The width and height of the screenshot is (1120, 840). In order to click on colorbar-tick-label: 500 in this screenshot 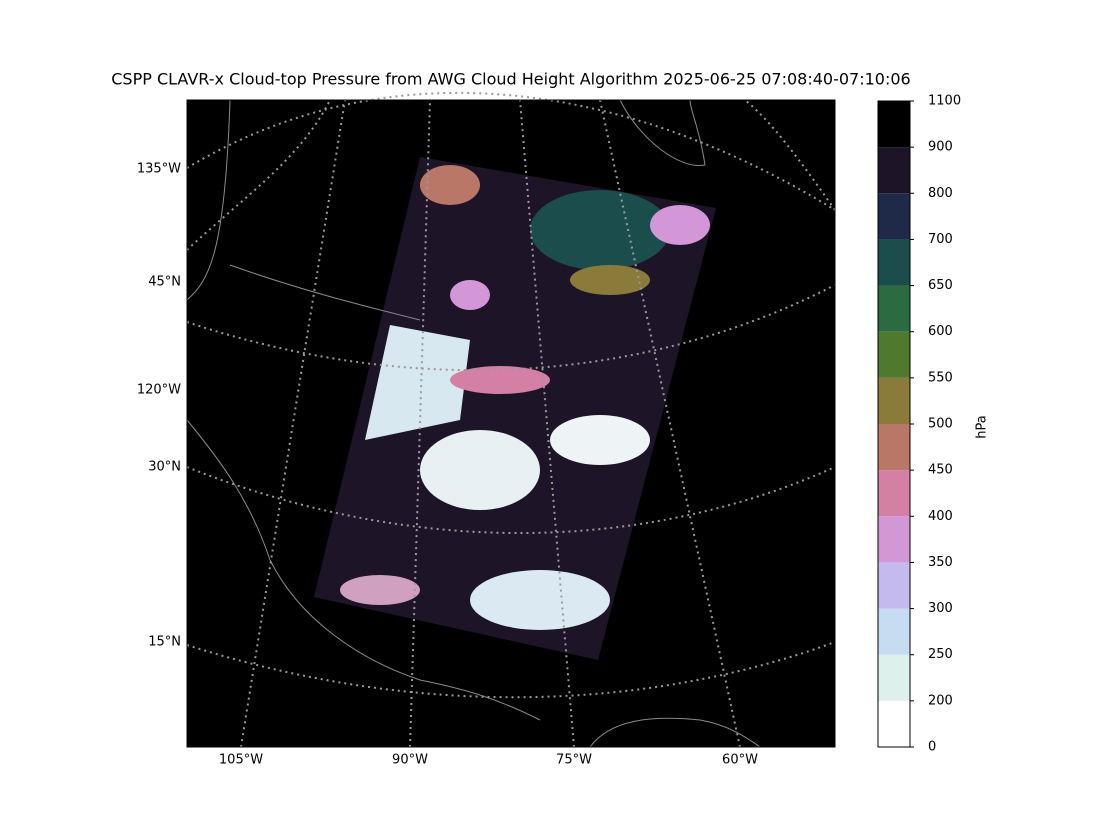, I will do `click(940, 424)`.